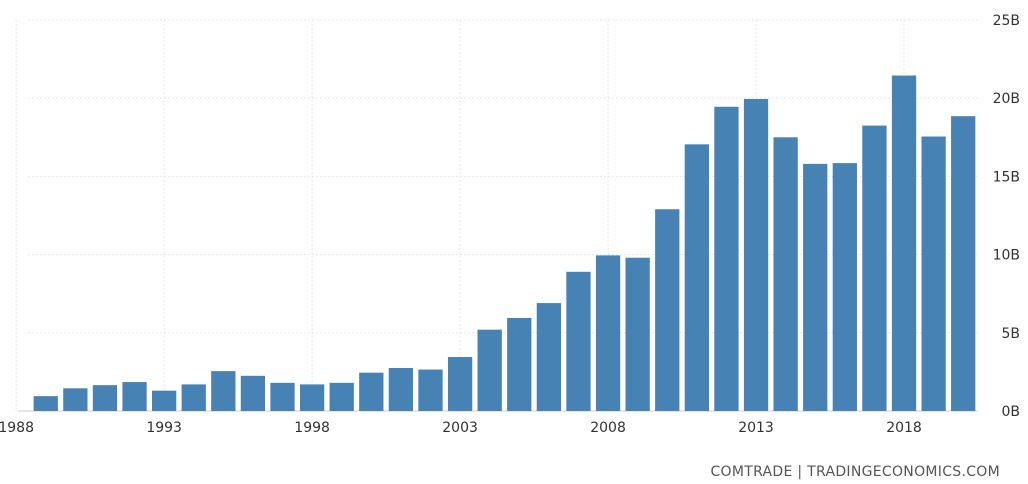 This screenshot has width=1028, height=484. I want to click on y-tick-label: 10B, so click(1006, 256).